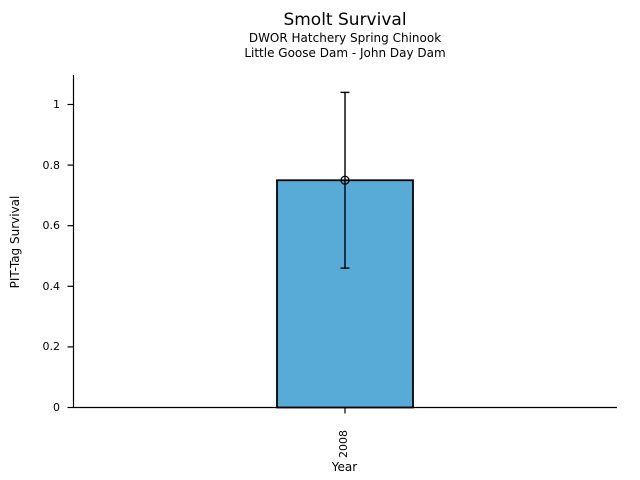 Image resolution: width=640 pixels, height=480 pixels. What do you see at coordinates (56, 104) in the screenshot?
I see `y-tick-label: 1` at bounding box center [56, 104].